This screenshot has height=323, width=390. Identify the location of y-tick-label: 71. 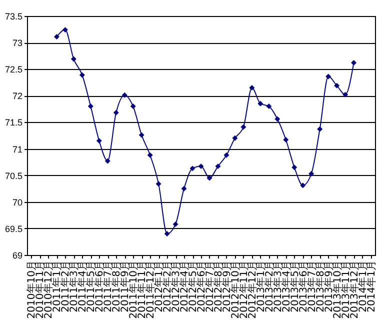
(17, 149).